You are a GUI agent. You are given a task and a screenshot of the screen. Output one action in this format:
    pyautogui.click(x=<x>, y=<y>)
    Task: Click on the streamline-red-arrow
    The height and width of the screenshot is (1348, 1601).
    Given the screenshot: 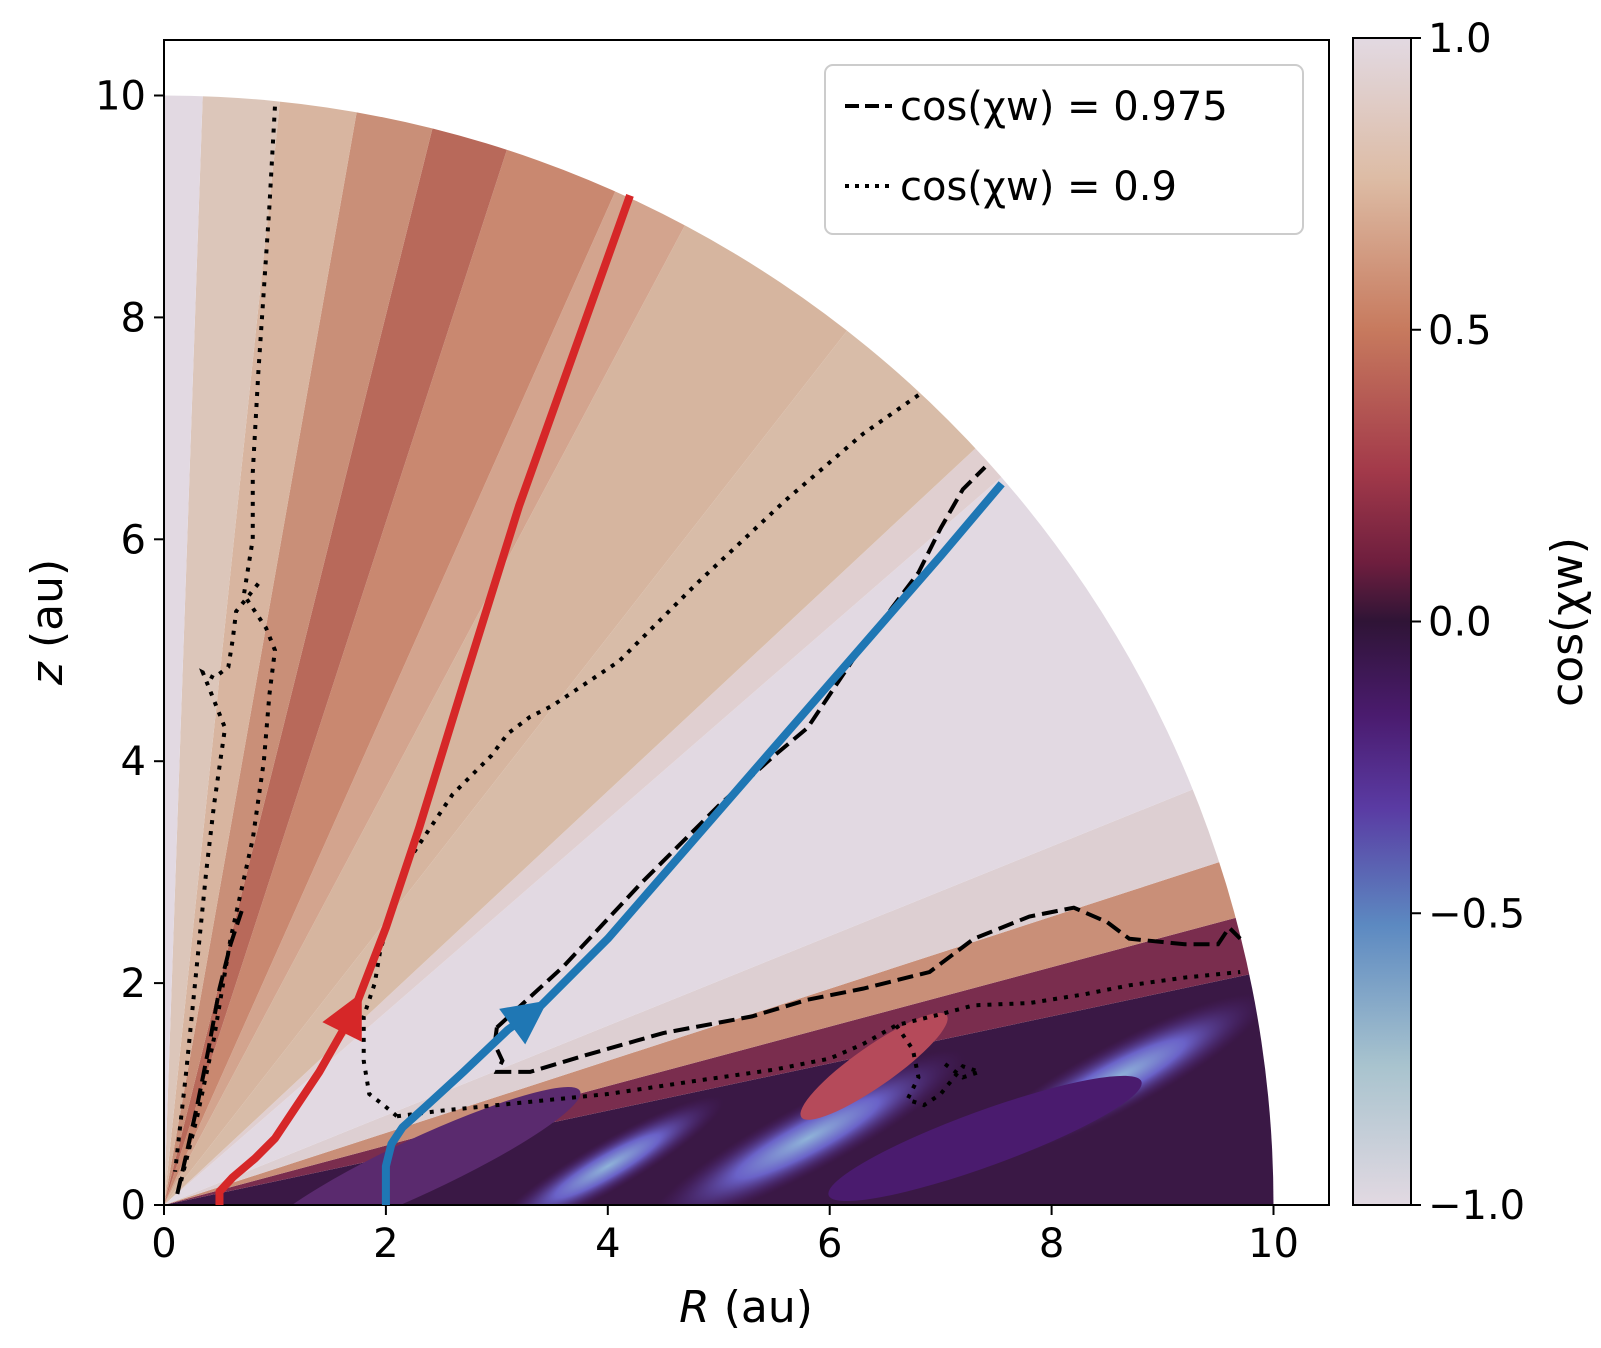 What is the action you would take?
    pyautogui.click(x=342, y=1017)
    